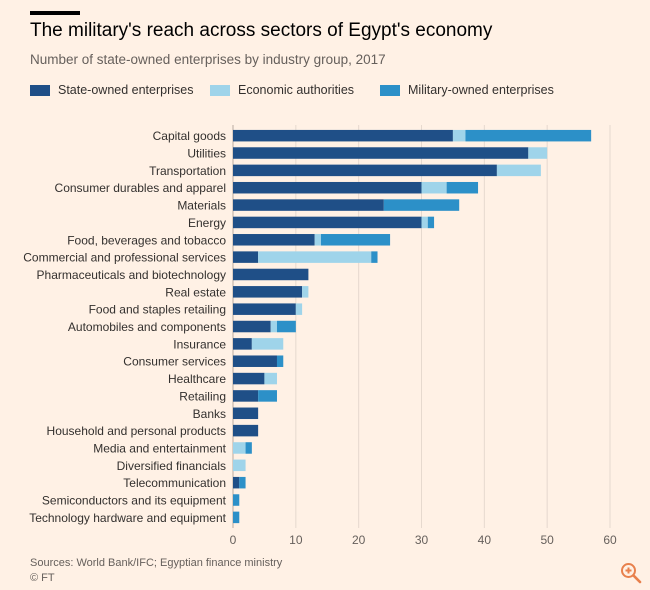  Describe the element at coordinates (359, 540) in the screenshot. I see `x-tick-label: 20` at that location.